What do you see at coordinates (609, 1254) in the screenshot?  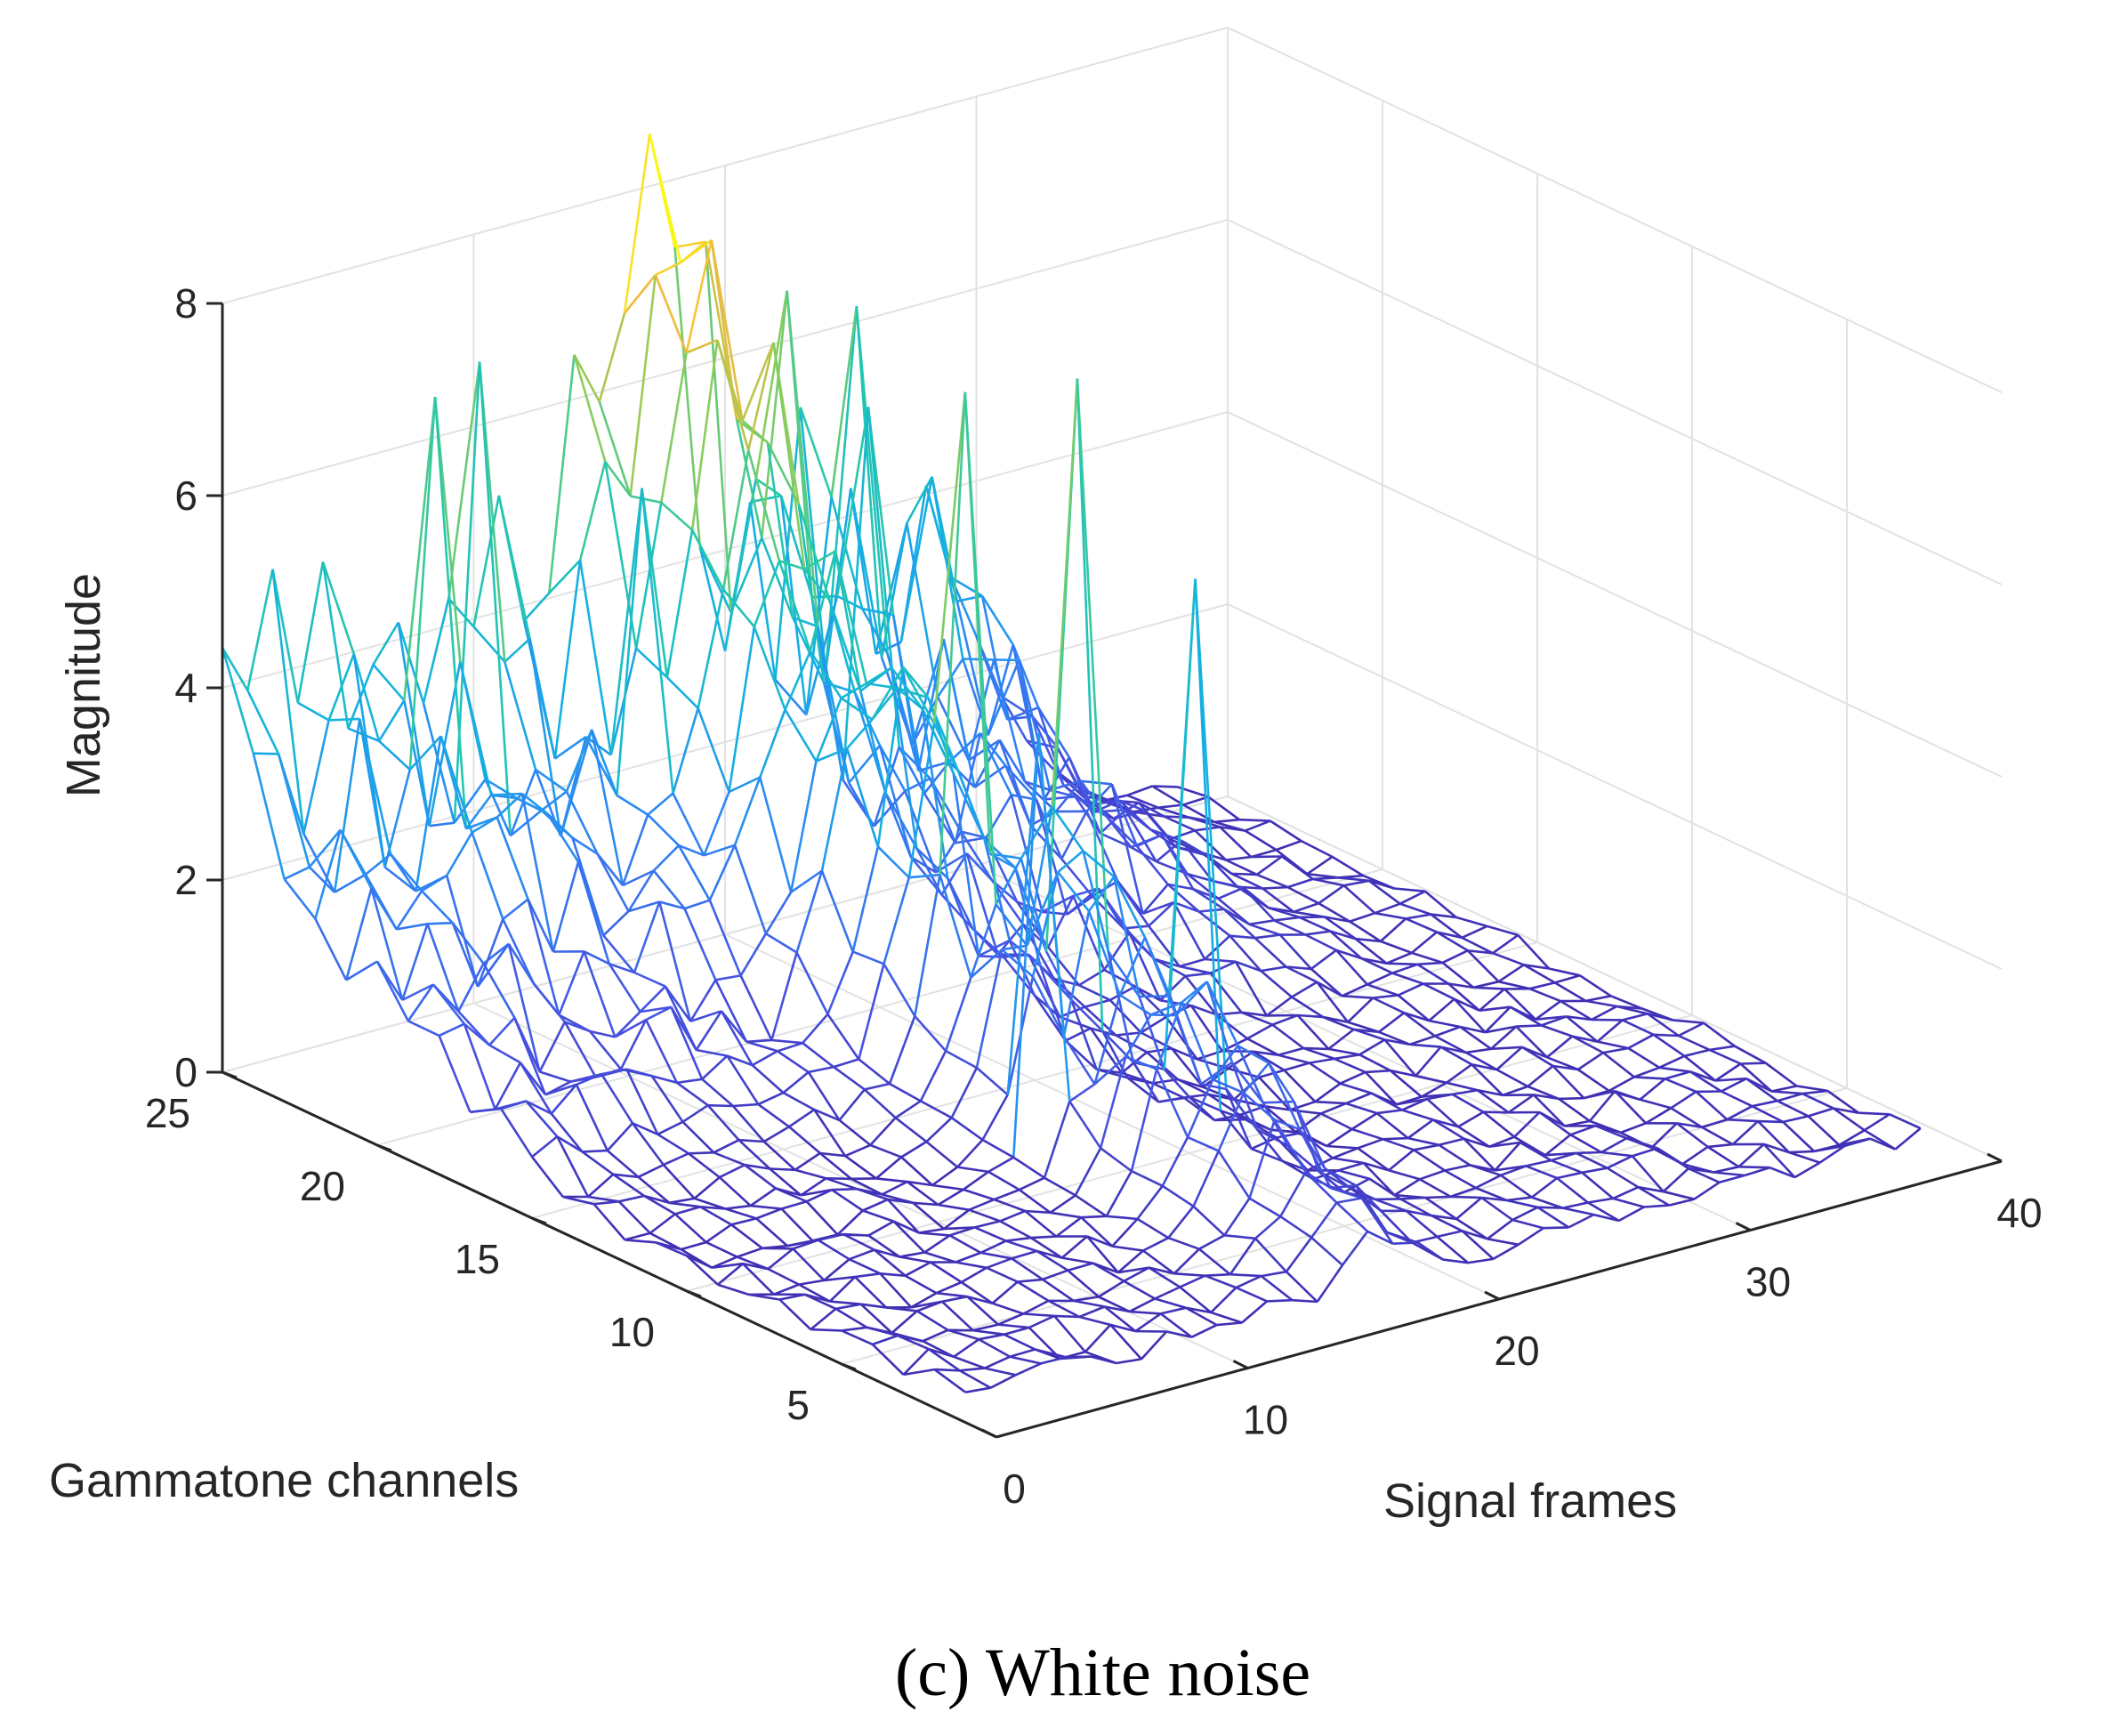 I see `y-axis-line` at bounding box center [609, 1254].